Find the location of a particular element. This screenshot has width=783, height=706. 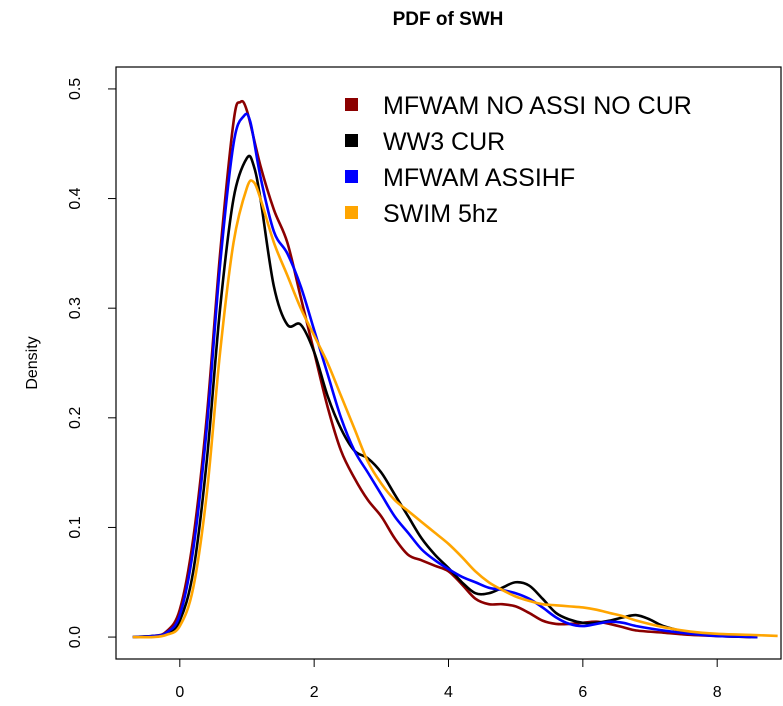

y-axis: 0.0 0.1 0.2 0.3 0.4 0.5 is located at coordinates (92, 363).